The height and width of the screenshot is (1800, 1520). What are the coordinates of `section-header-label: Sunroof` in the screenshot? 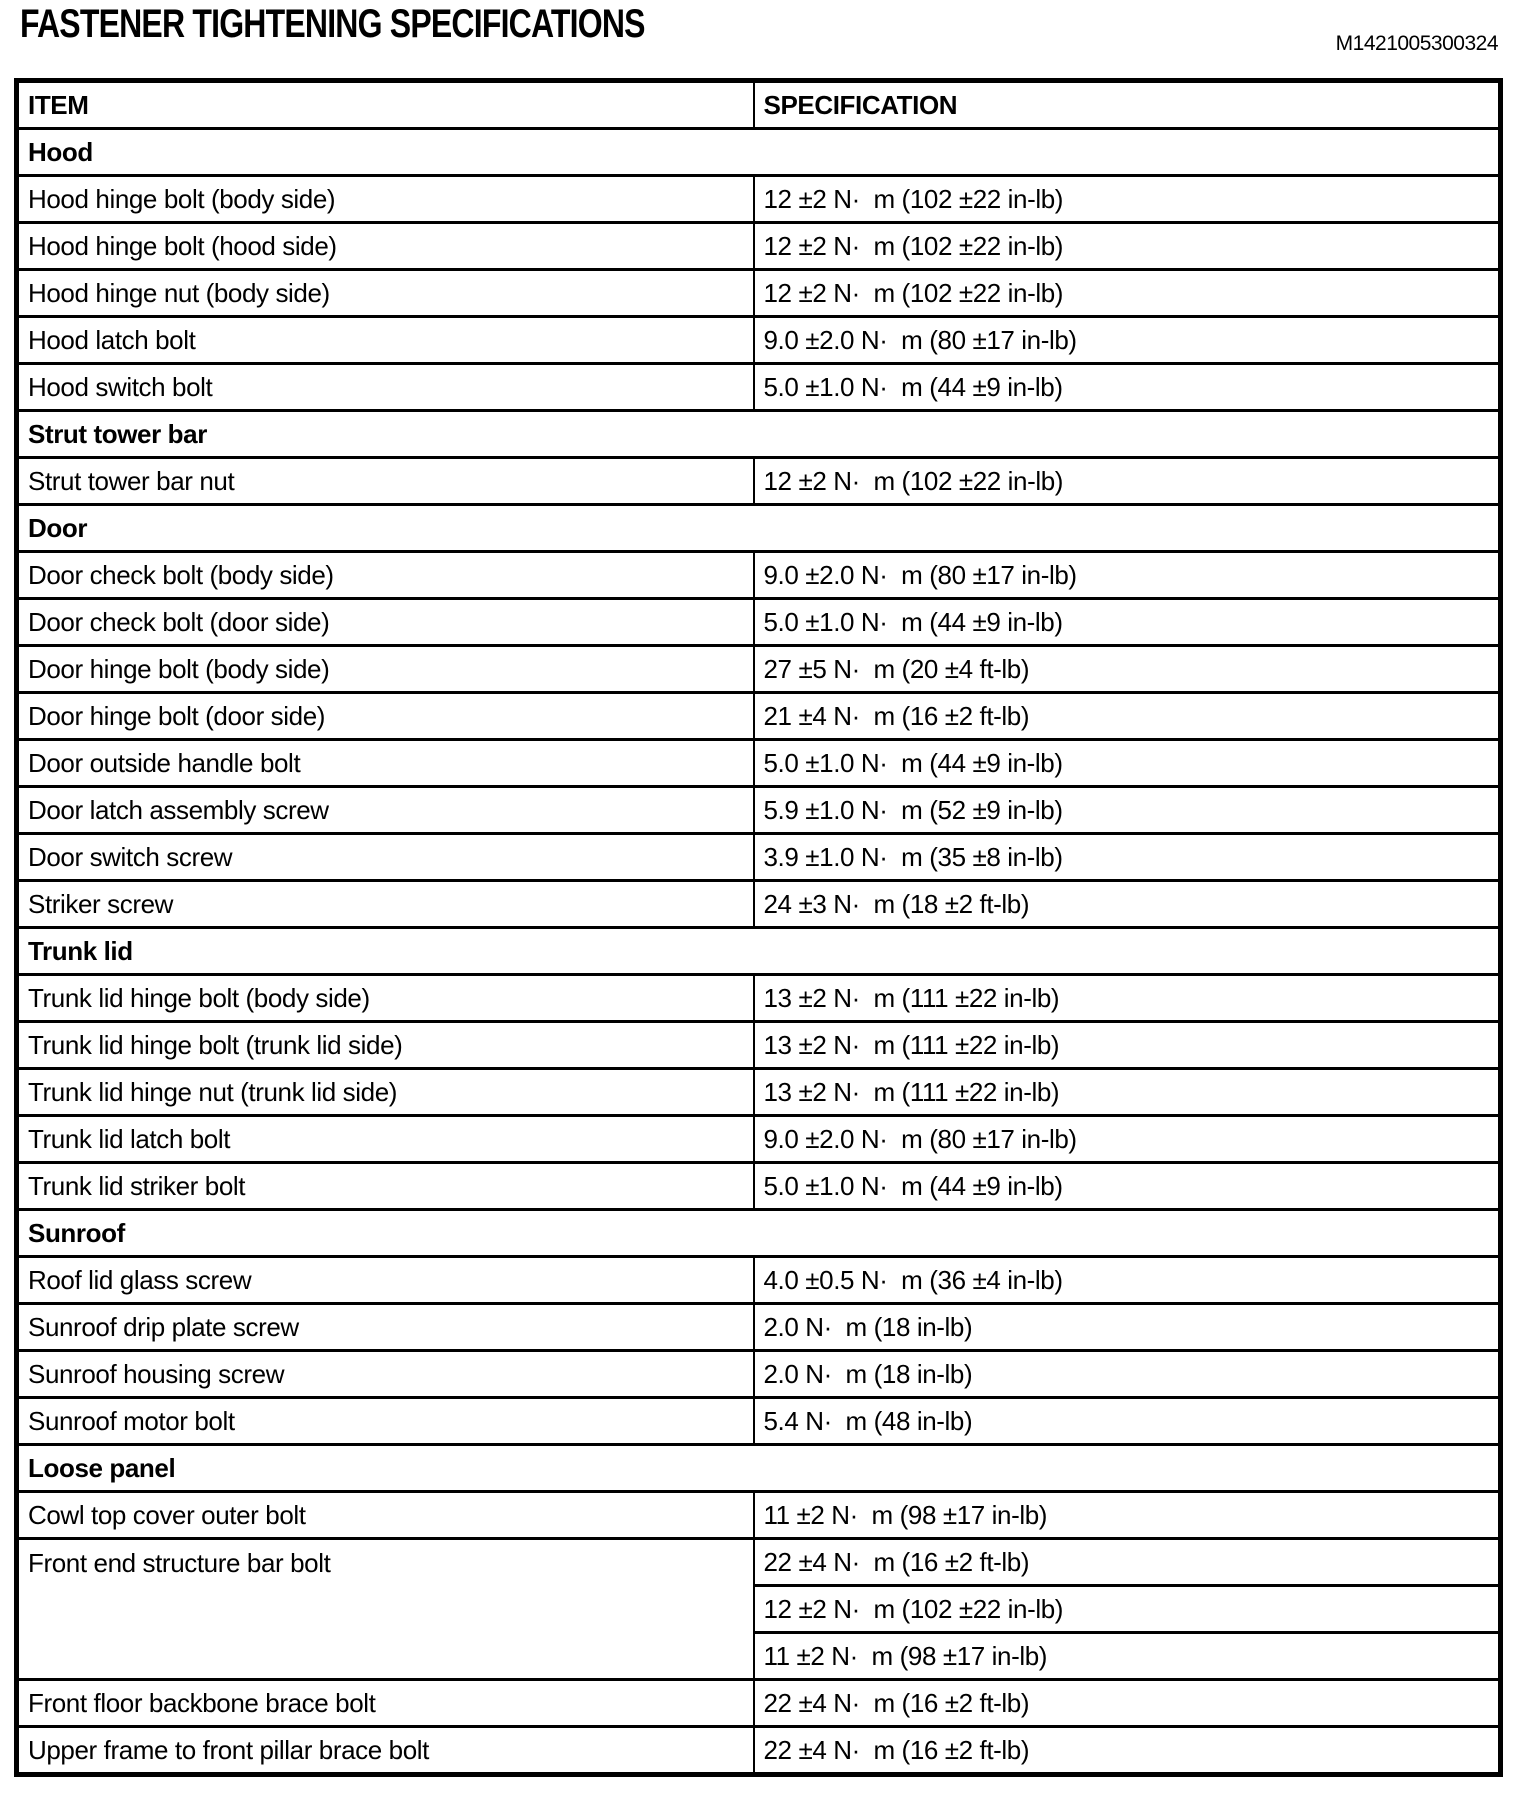 It's located at (758, 1233).